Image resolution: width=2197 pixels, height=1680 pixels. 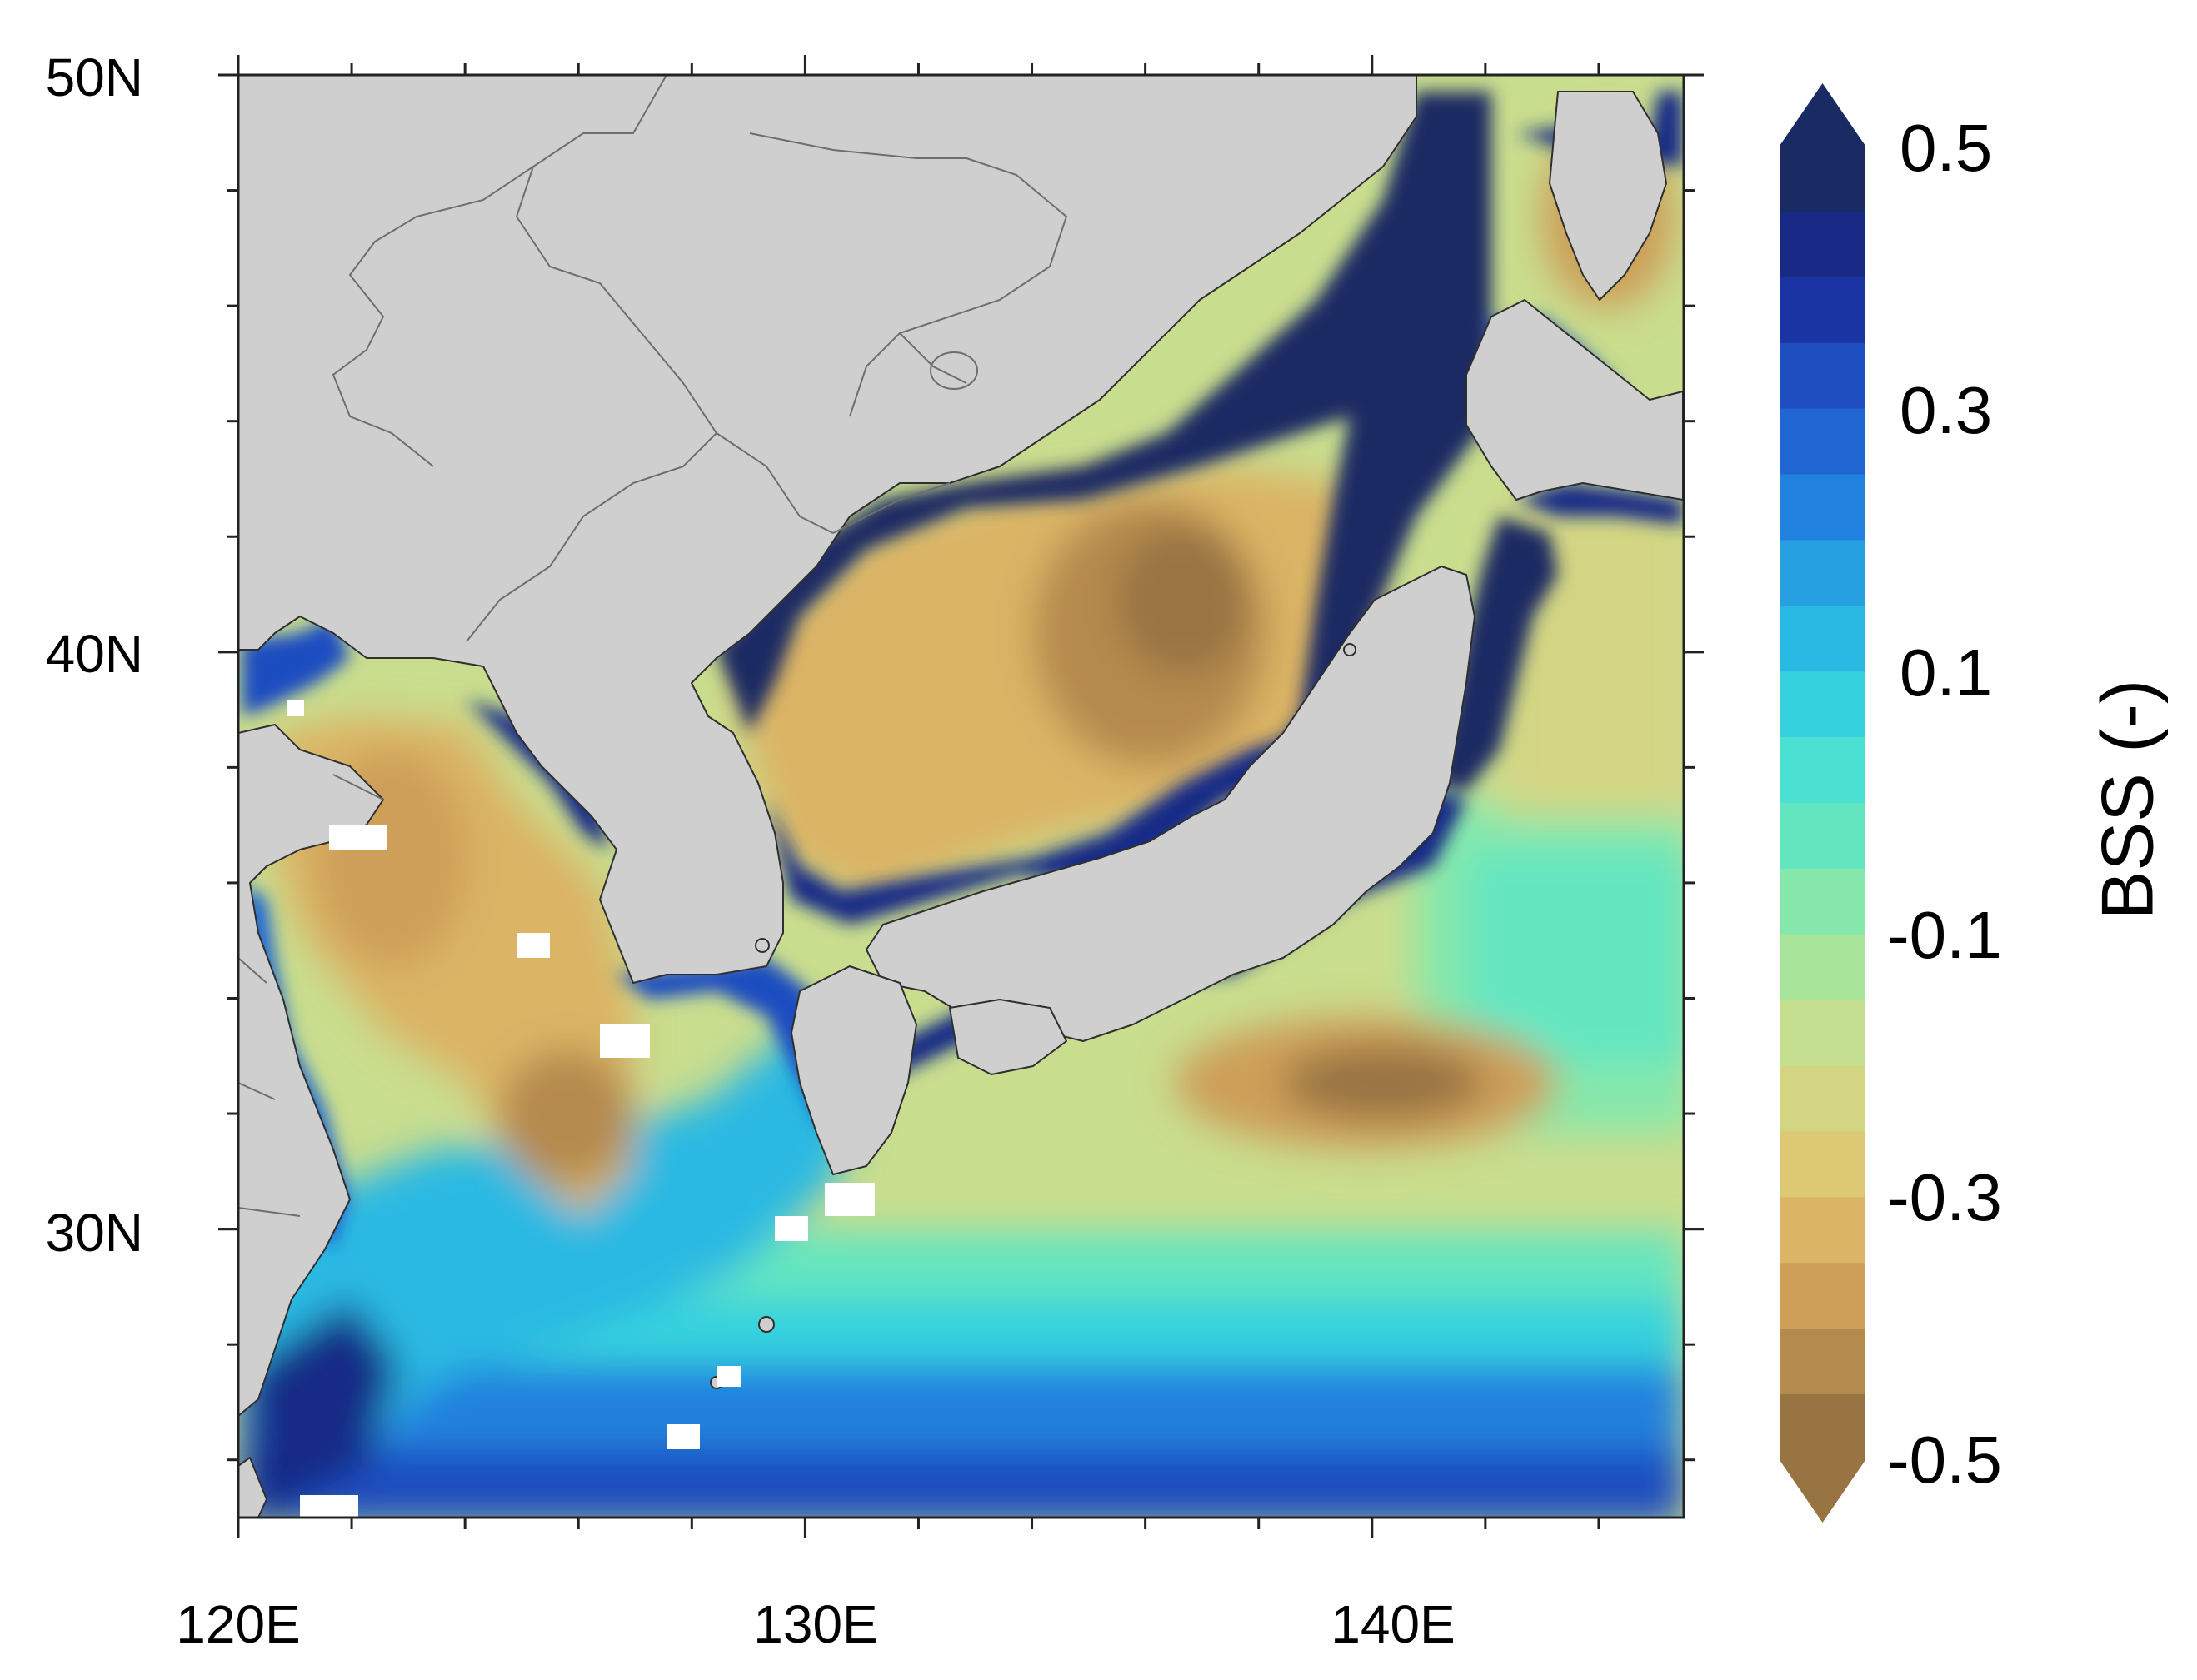 What do you see at coordinates (581, 1109) in the screenshot?
I see `masked-cells` at bounding box center [581, 1109].